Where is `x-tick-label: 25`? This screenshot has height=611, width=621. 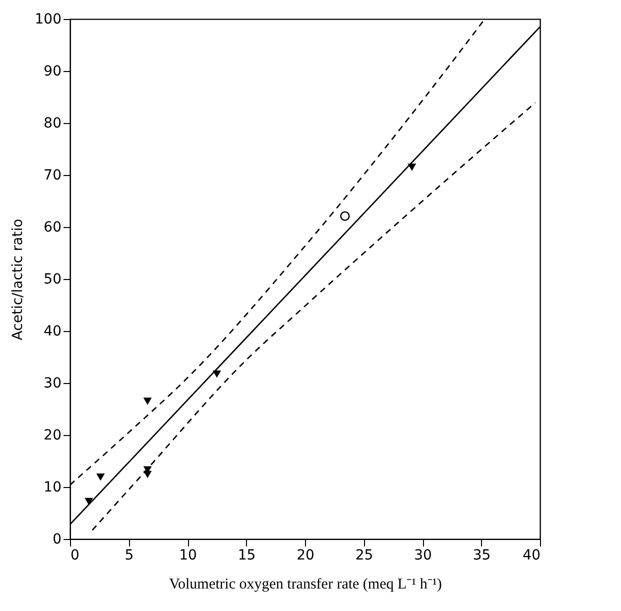
x-tick-label: 25 is located at coordinates (364, 556).